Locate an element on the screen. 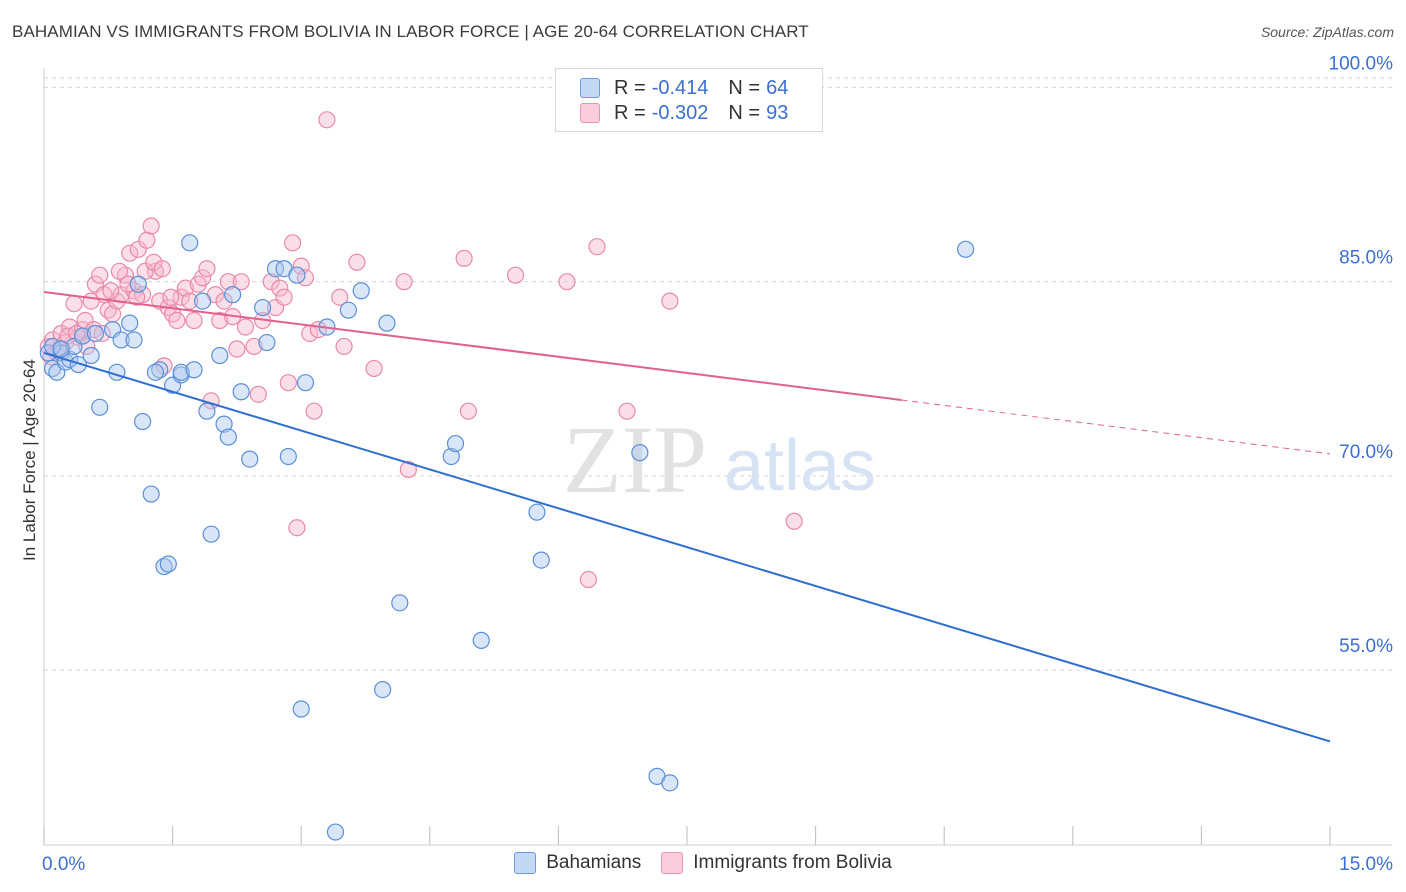 The image size is (1406, 892). legend-r-label: R = is located at coordinates (630, 87).